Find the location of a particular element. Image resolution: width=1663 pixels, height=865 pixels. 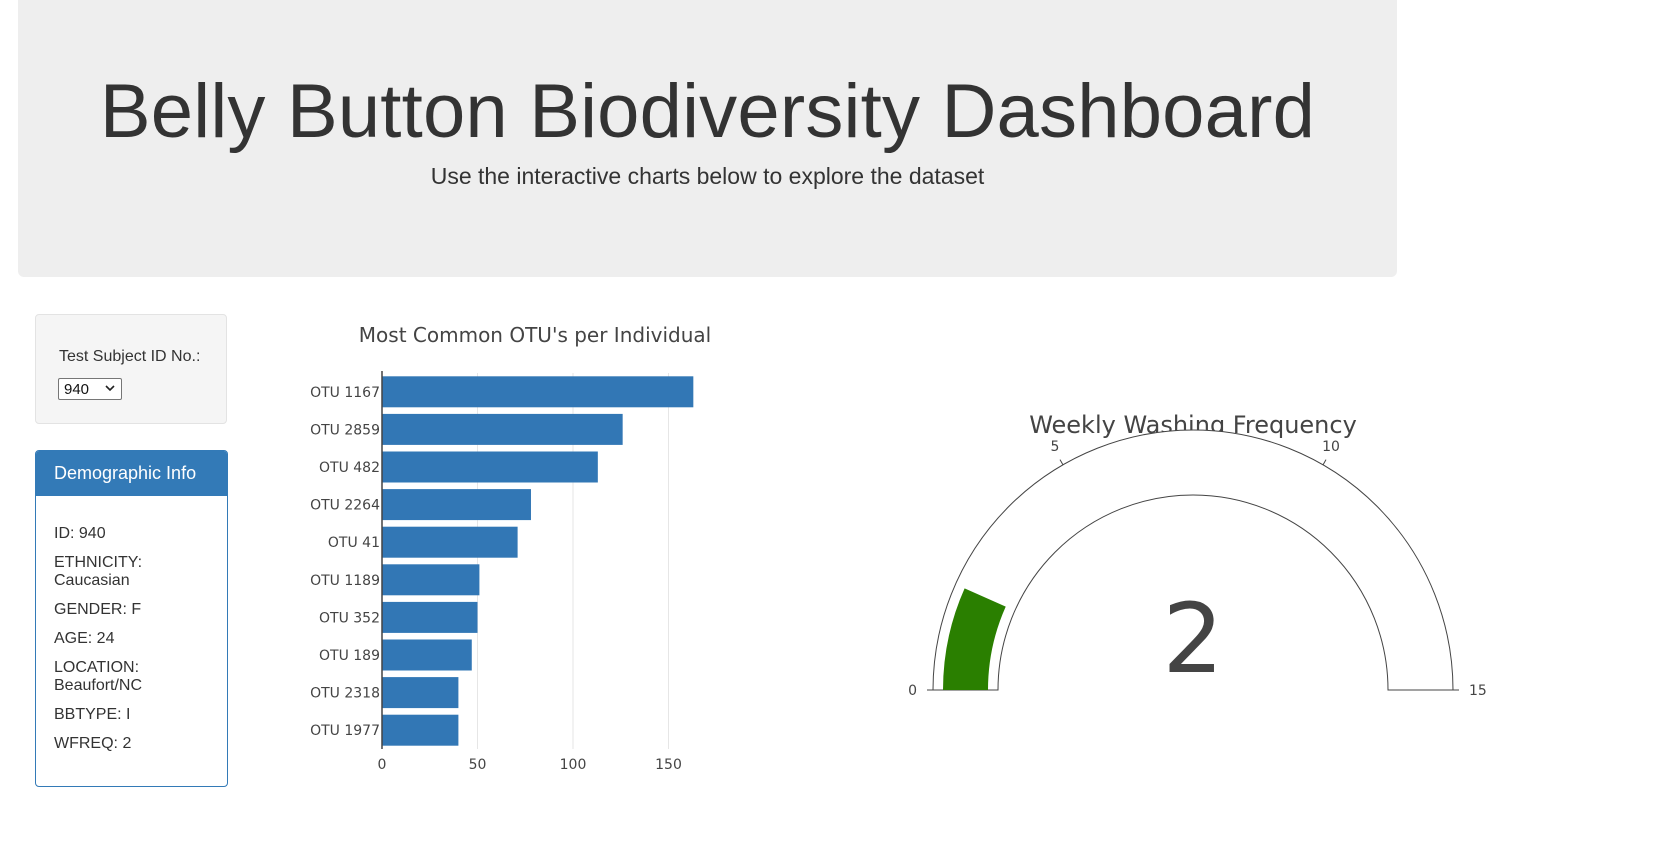

subject-id-label: Test Subject ID No.: is located at coordinates (130, 356).